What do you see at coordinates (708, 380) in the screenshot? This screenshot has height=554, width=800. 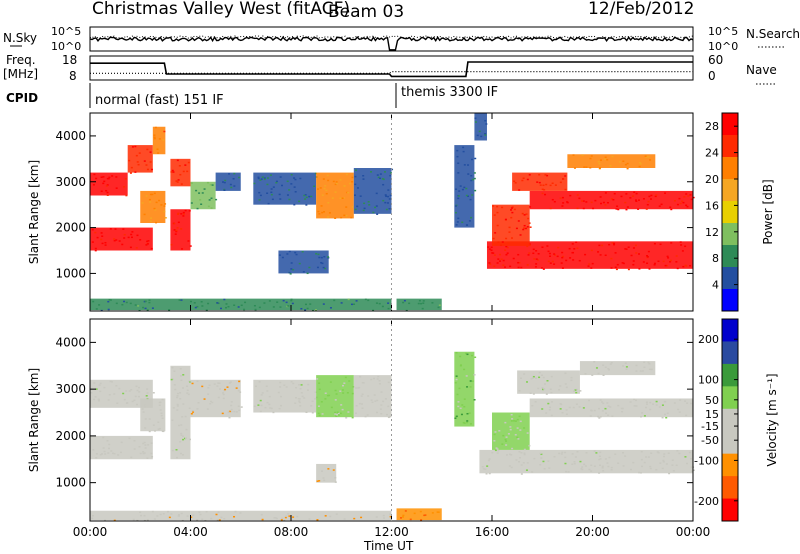 I see `velocity-colorbar-tick-label: 100` at bounding box center [708, 380].